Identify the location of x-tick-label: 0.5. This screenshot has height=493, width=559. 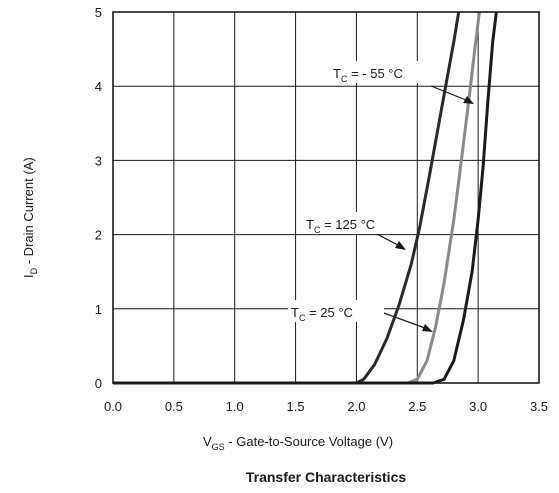
(174, 406).